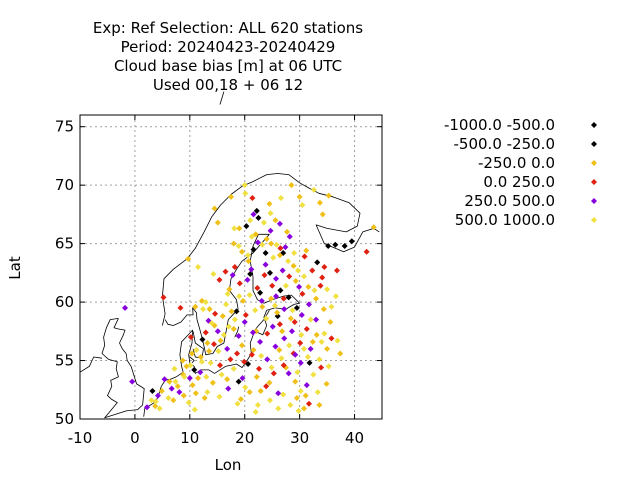  What do you see at coordinates (594, 182) in the screenshot?
I see `legend-marker` at bounding box center [594, 182].